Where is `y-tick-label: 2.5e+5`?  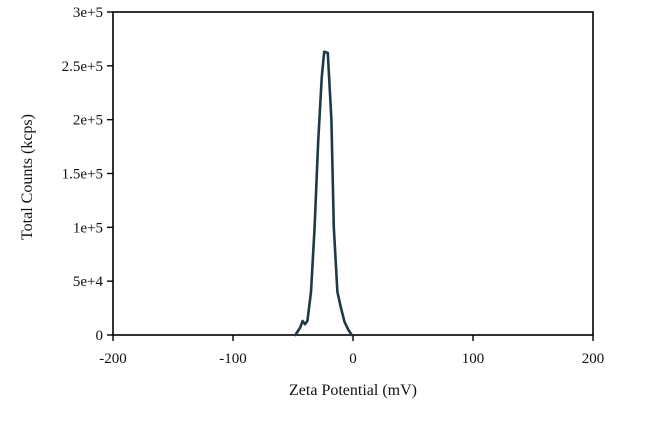
y-tick-label: 2.5e+5 is located at coordinates (82, 67).